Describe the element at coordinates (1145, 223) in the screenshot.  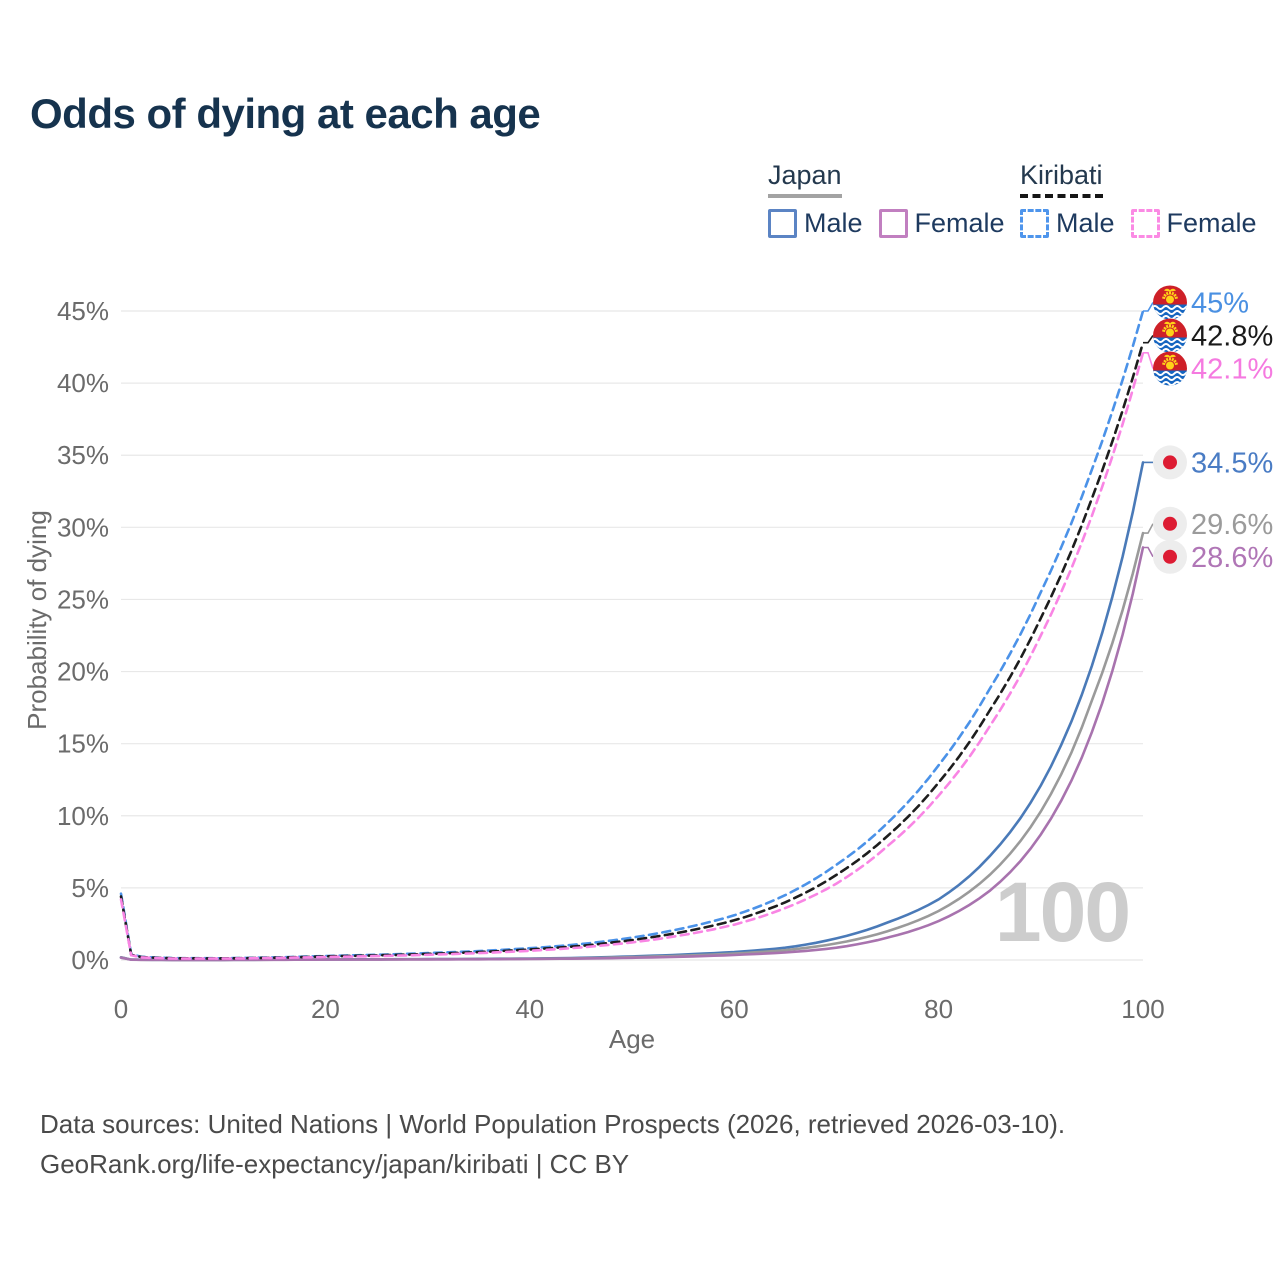
I see `kiribati-female-swatch` at that location.